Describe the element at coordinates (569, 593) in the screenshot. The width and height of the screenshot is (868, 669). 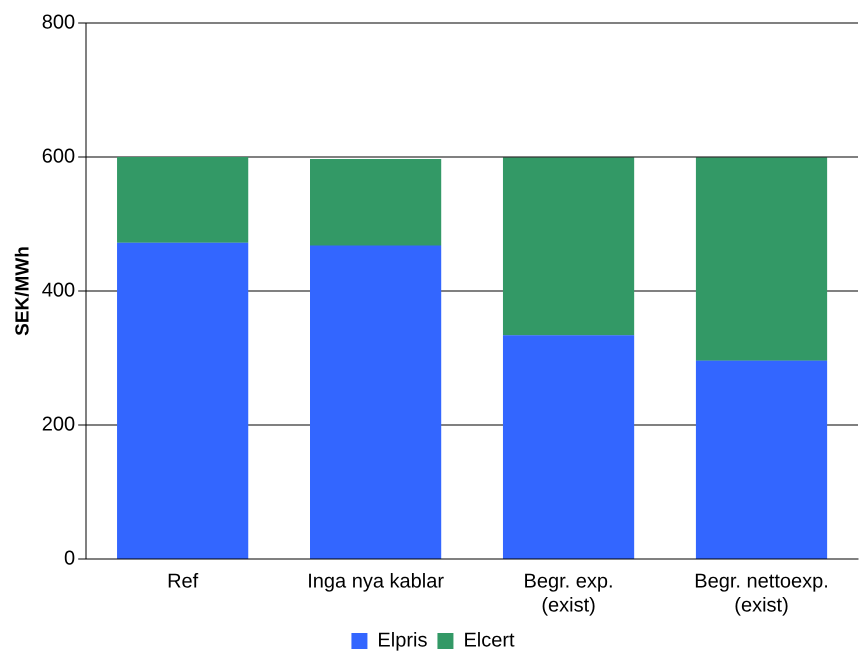
I see `x-tick-label: Begr. exp. (exist)` at that location.